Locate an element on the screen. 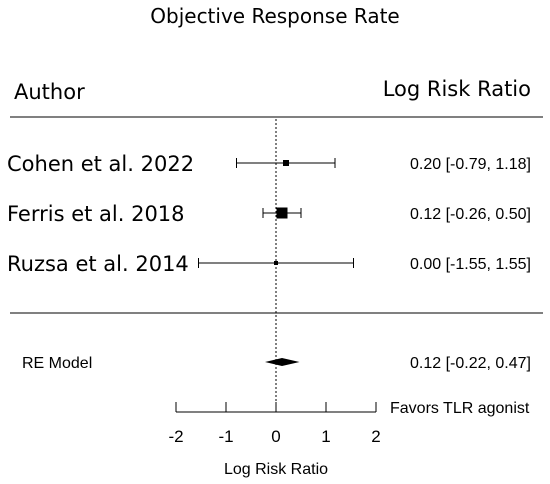 The image size is (550, 484). summary-row: RE Model 0.12 [-0.22, 0.47] is located at coordinates (276, 363).